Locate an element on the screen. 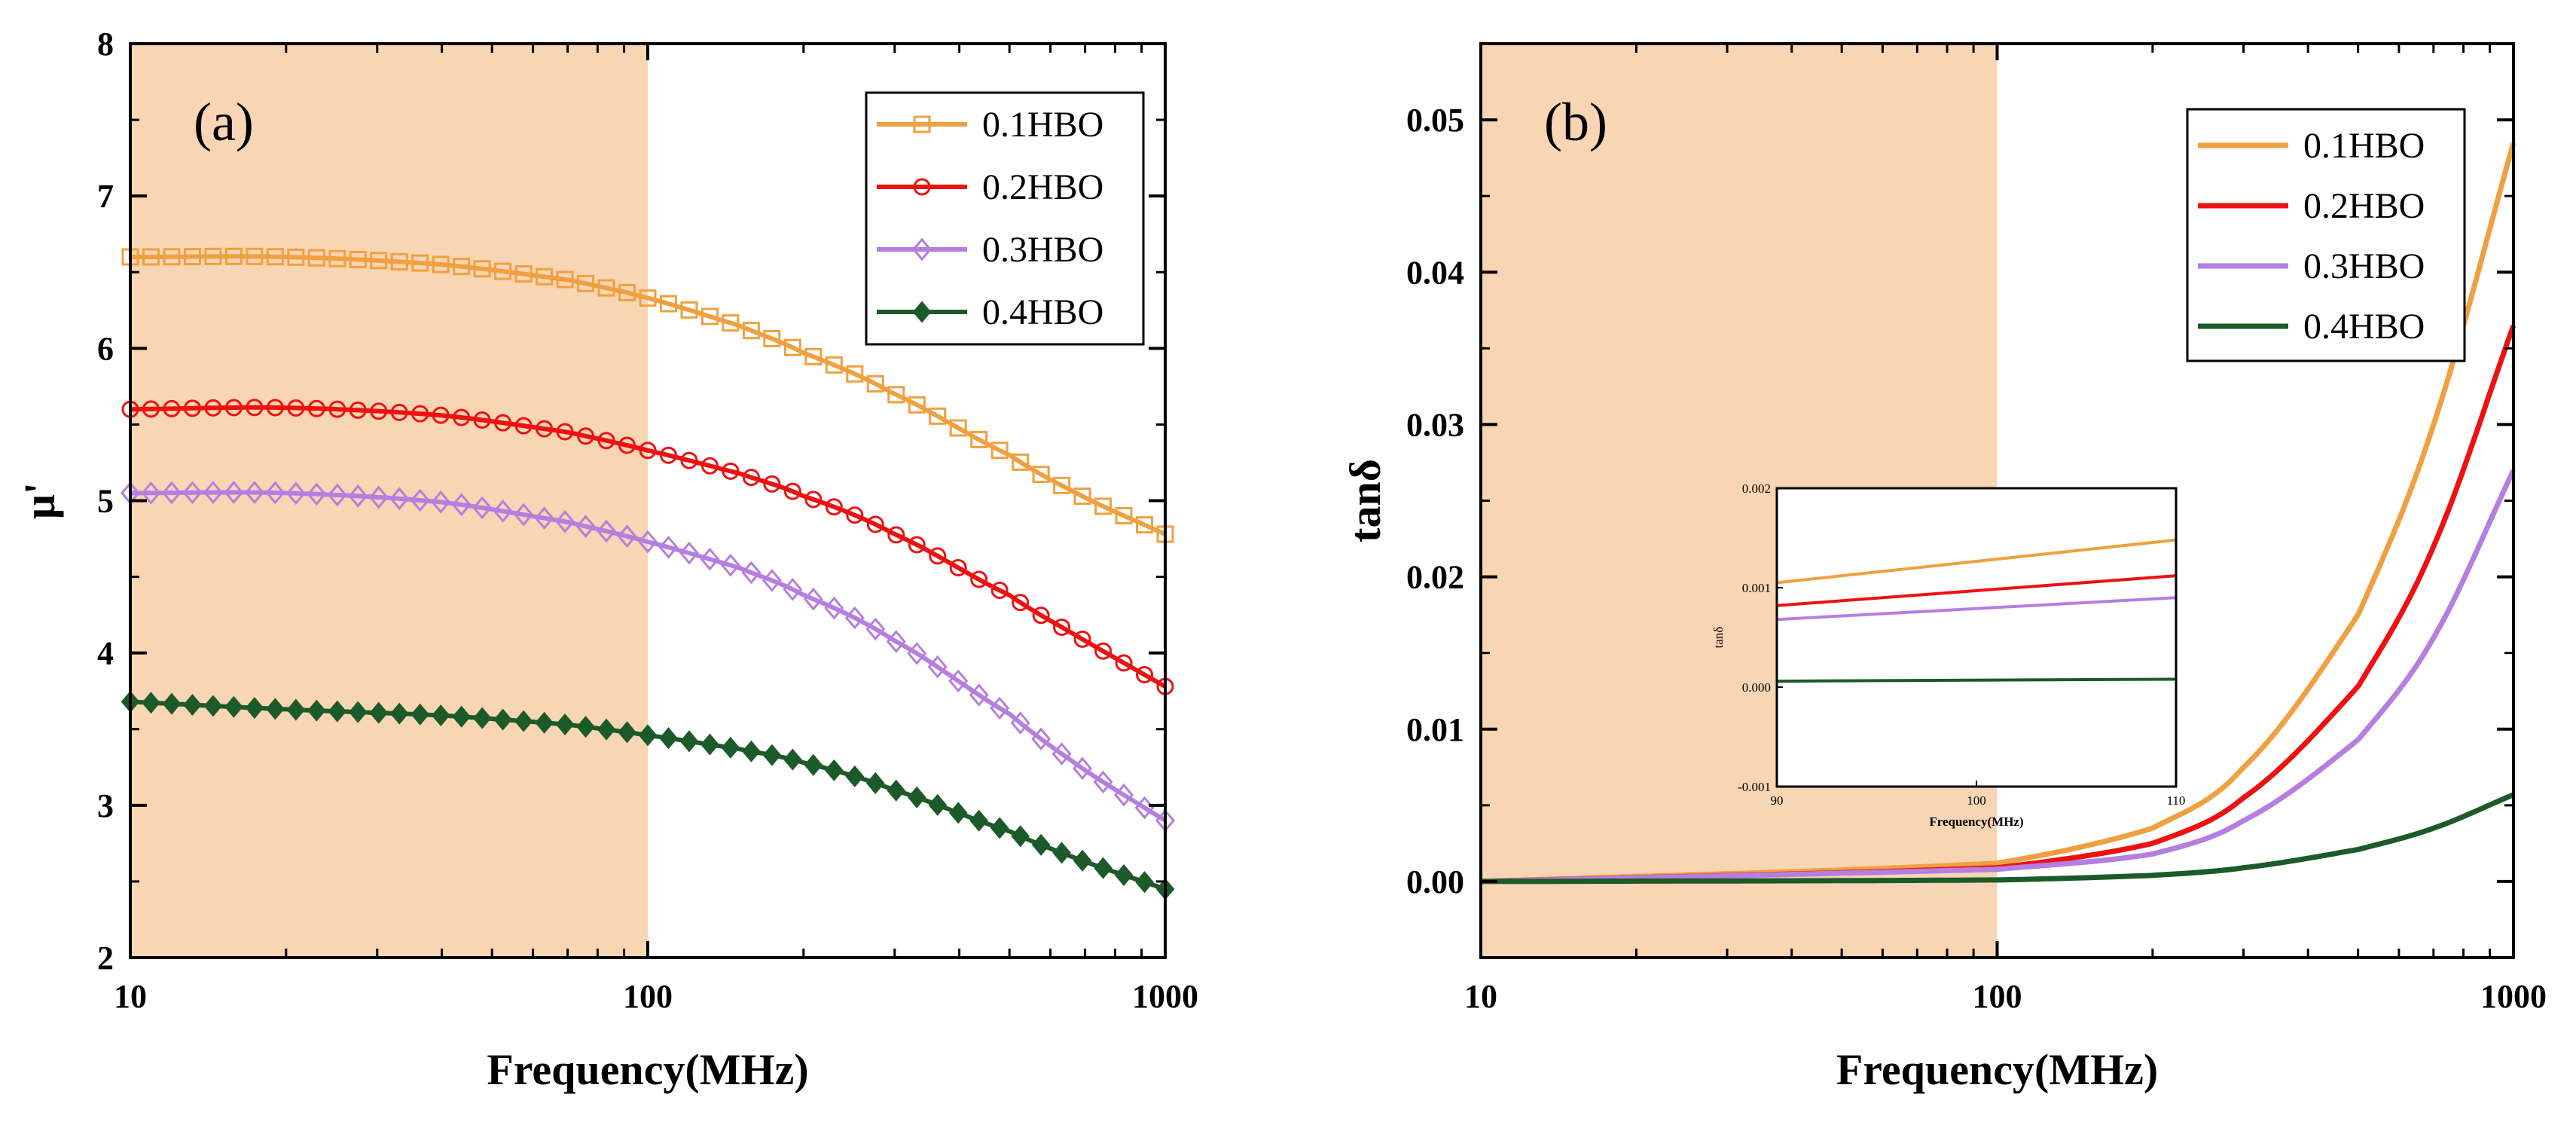 This screenshot has height=1146, width=2576. y-axis-title: tanδ is located at coordinates (1366, 500).